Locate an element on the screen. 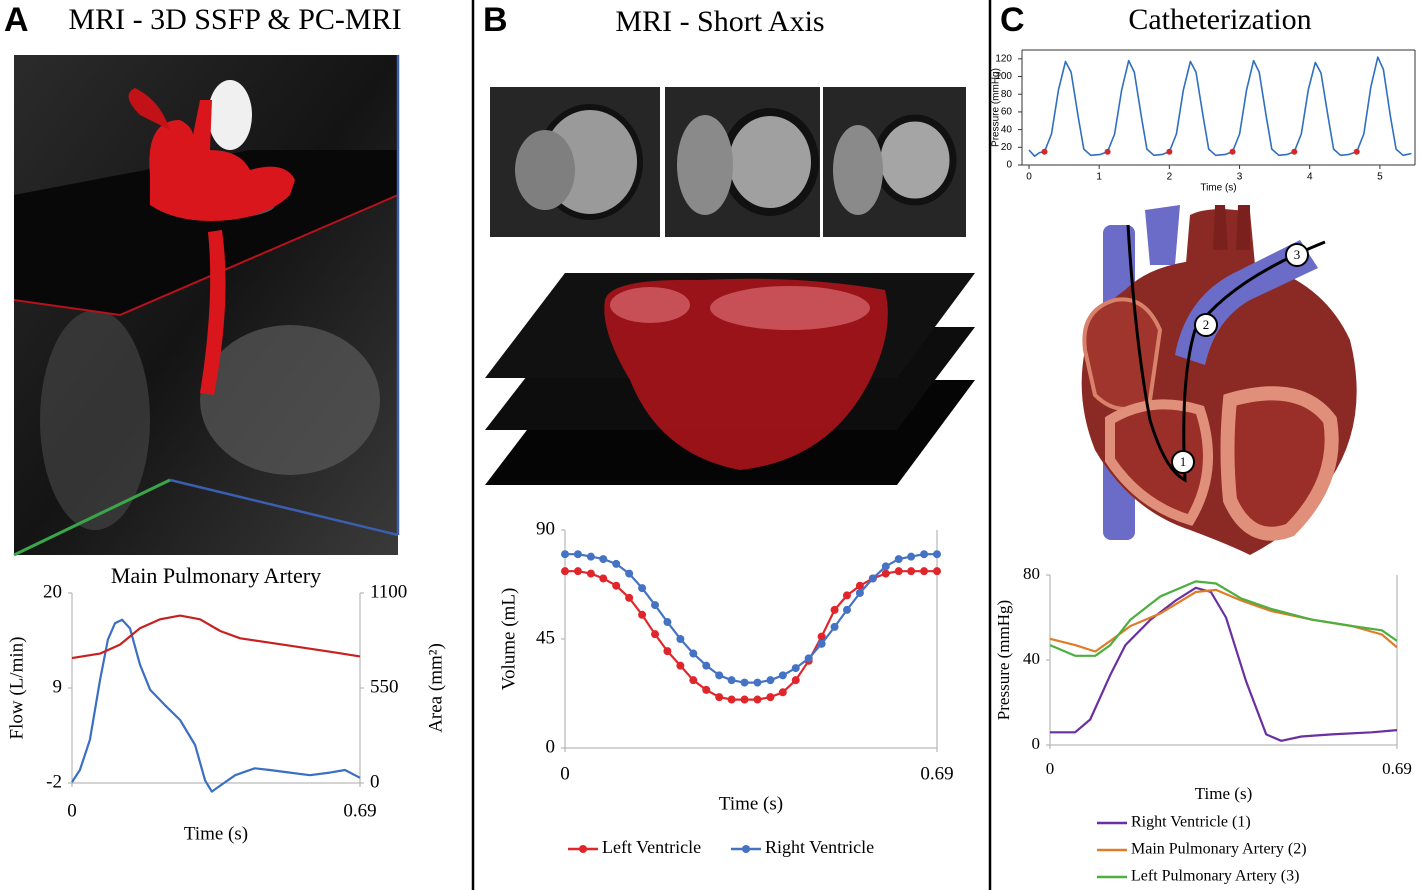  y-tick-label: -2 is located at coordinates (54, 781).